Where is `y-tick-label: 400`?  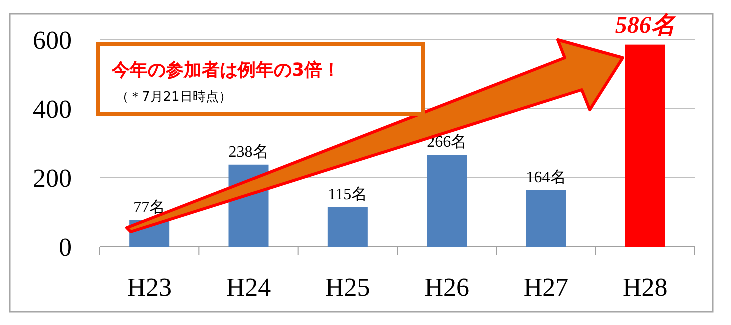
y-tick-label: 400 is located at coordinates (52, 109).